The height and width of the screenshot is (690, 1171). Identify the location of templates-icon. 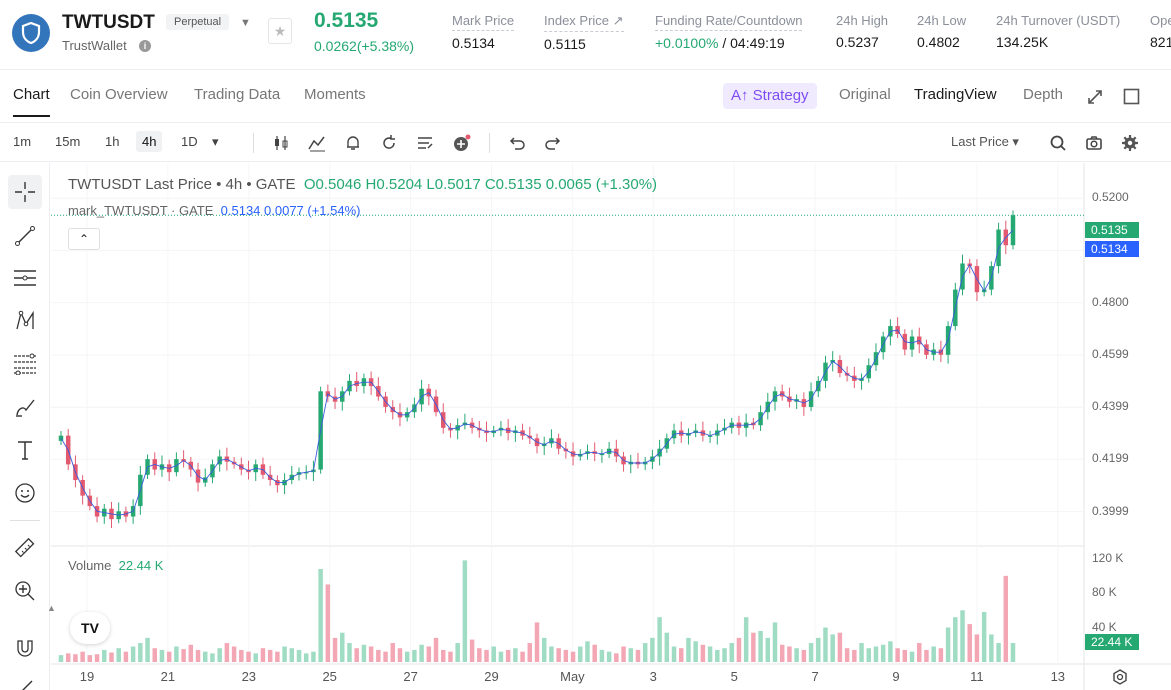
(425, 143).